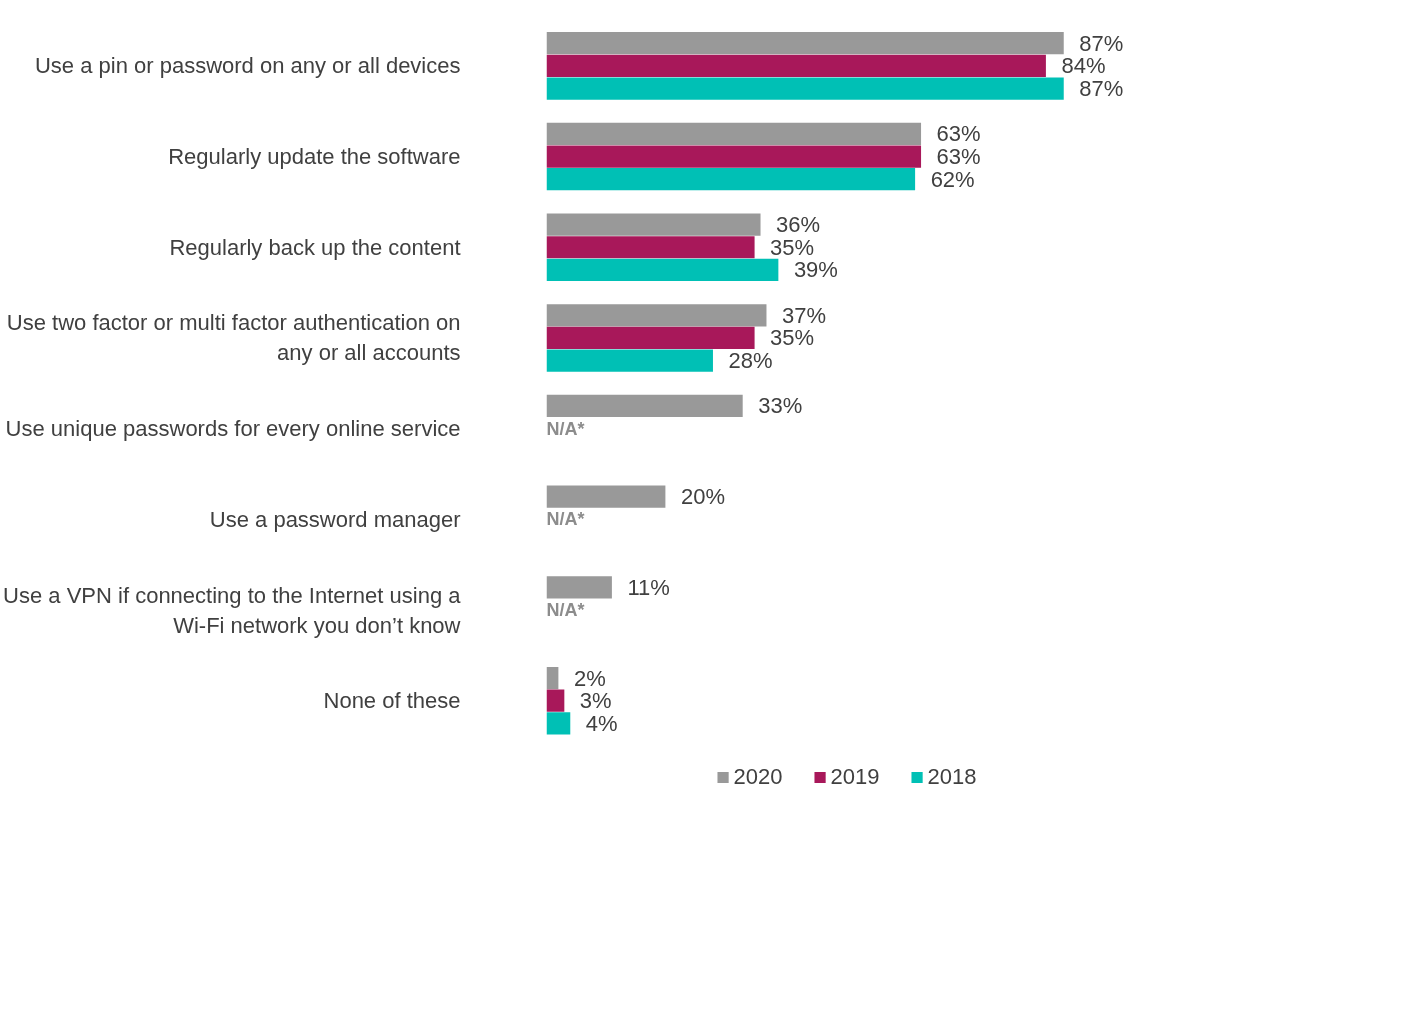 Image resolution: width=1426 pixels, height=1011 pixels. Describe the element at coordinates (952, 777) in the screenshot. I see `legend-label: 2018` at that location.